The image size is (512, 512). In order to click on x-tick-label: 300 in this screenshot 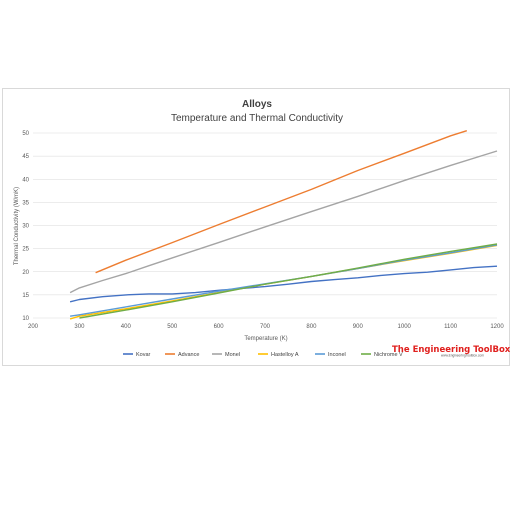, I will do `click(79, 327)`.